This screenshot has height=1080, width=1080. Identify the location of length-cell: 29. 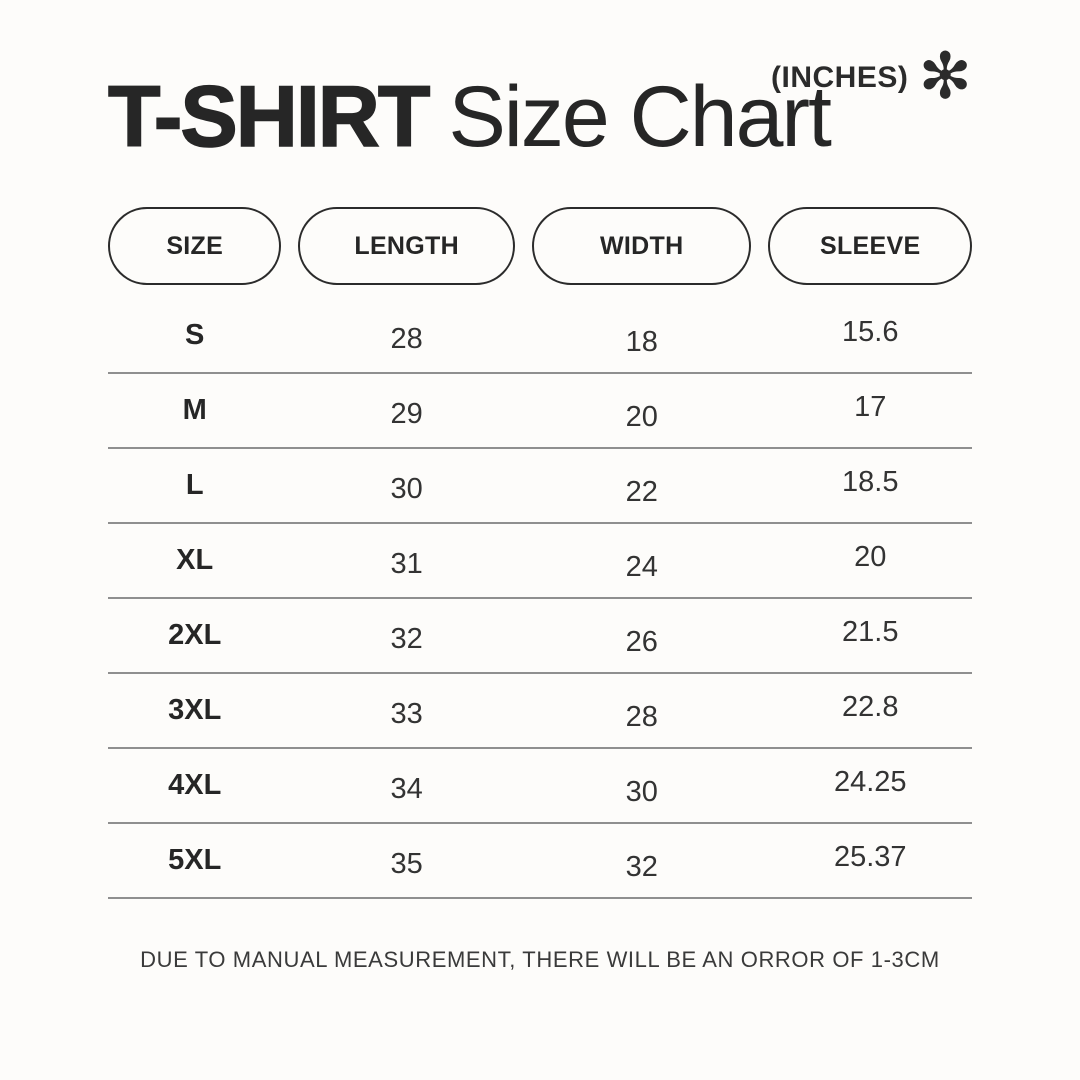
(406, 414).